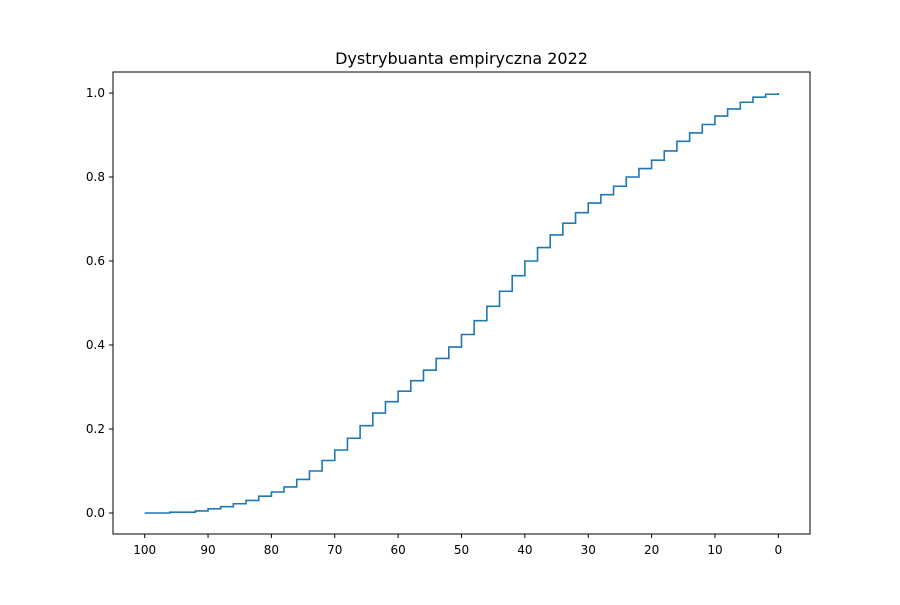 The image size is (900, 605). Describe the element at coordinates (95, 93) in the screenshot. I see `y-tick-label: 1.0` at that location.